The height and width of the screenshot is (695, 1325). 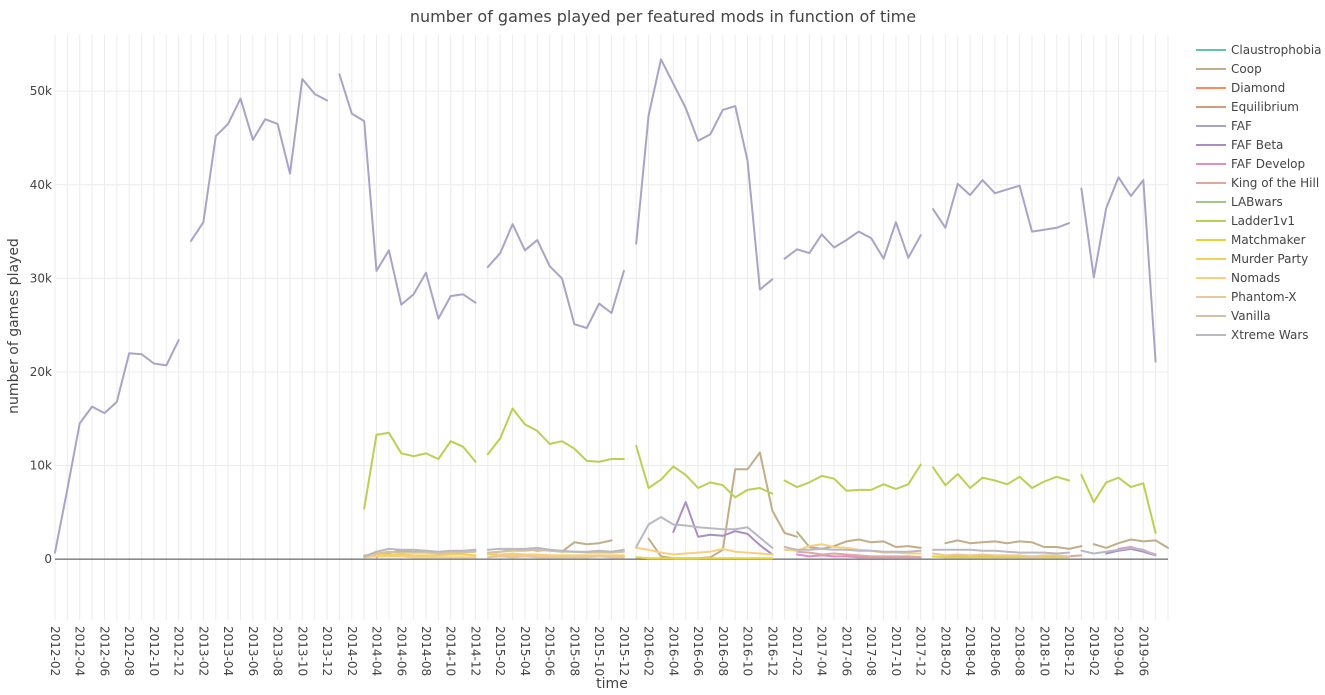 What do you see at coordinates (41, 185) in the screenshot?
I see `y-tick-label: 40k` at bounding box center [41, 185].